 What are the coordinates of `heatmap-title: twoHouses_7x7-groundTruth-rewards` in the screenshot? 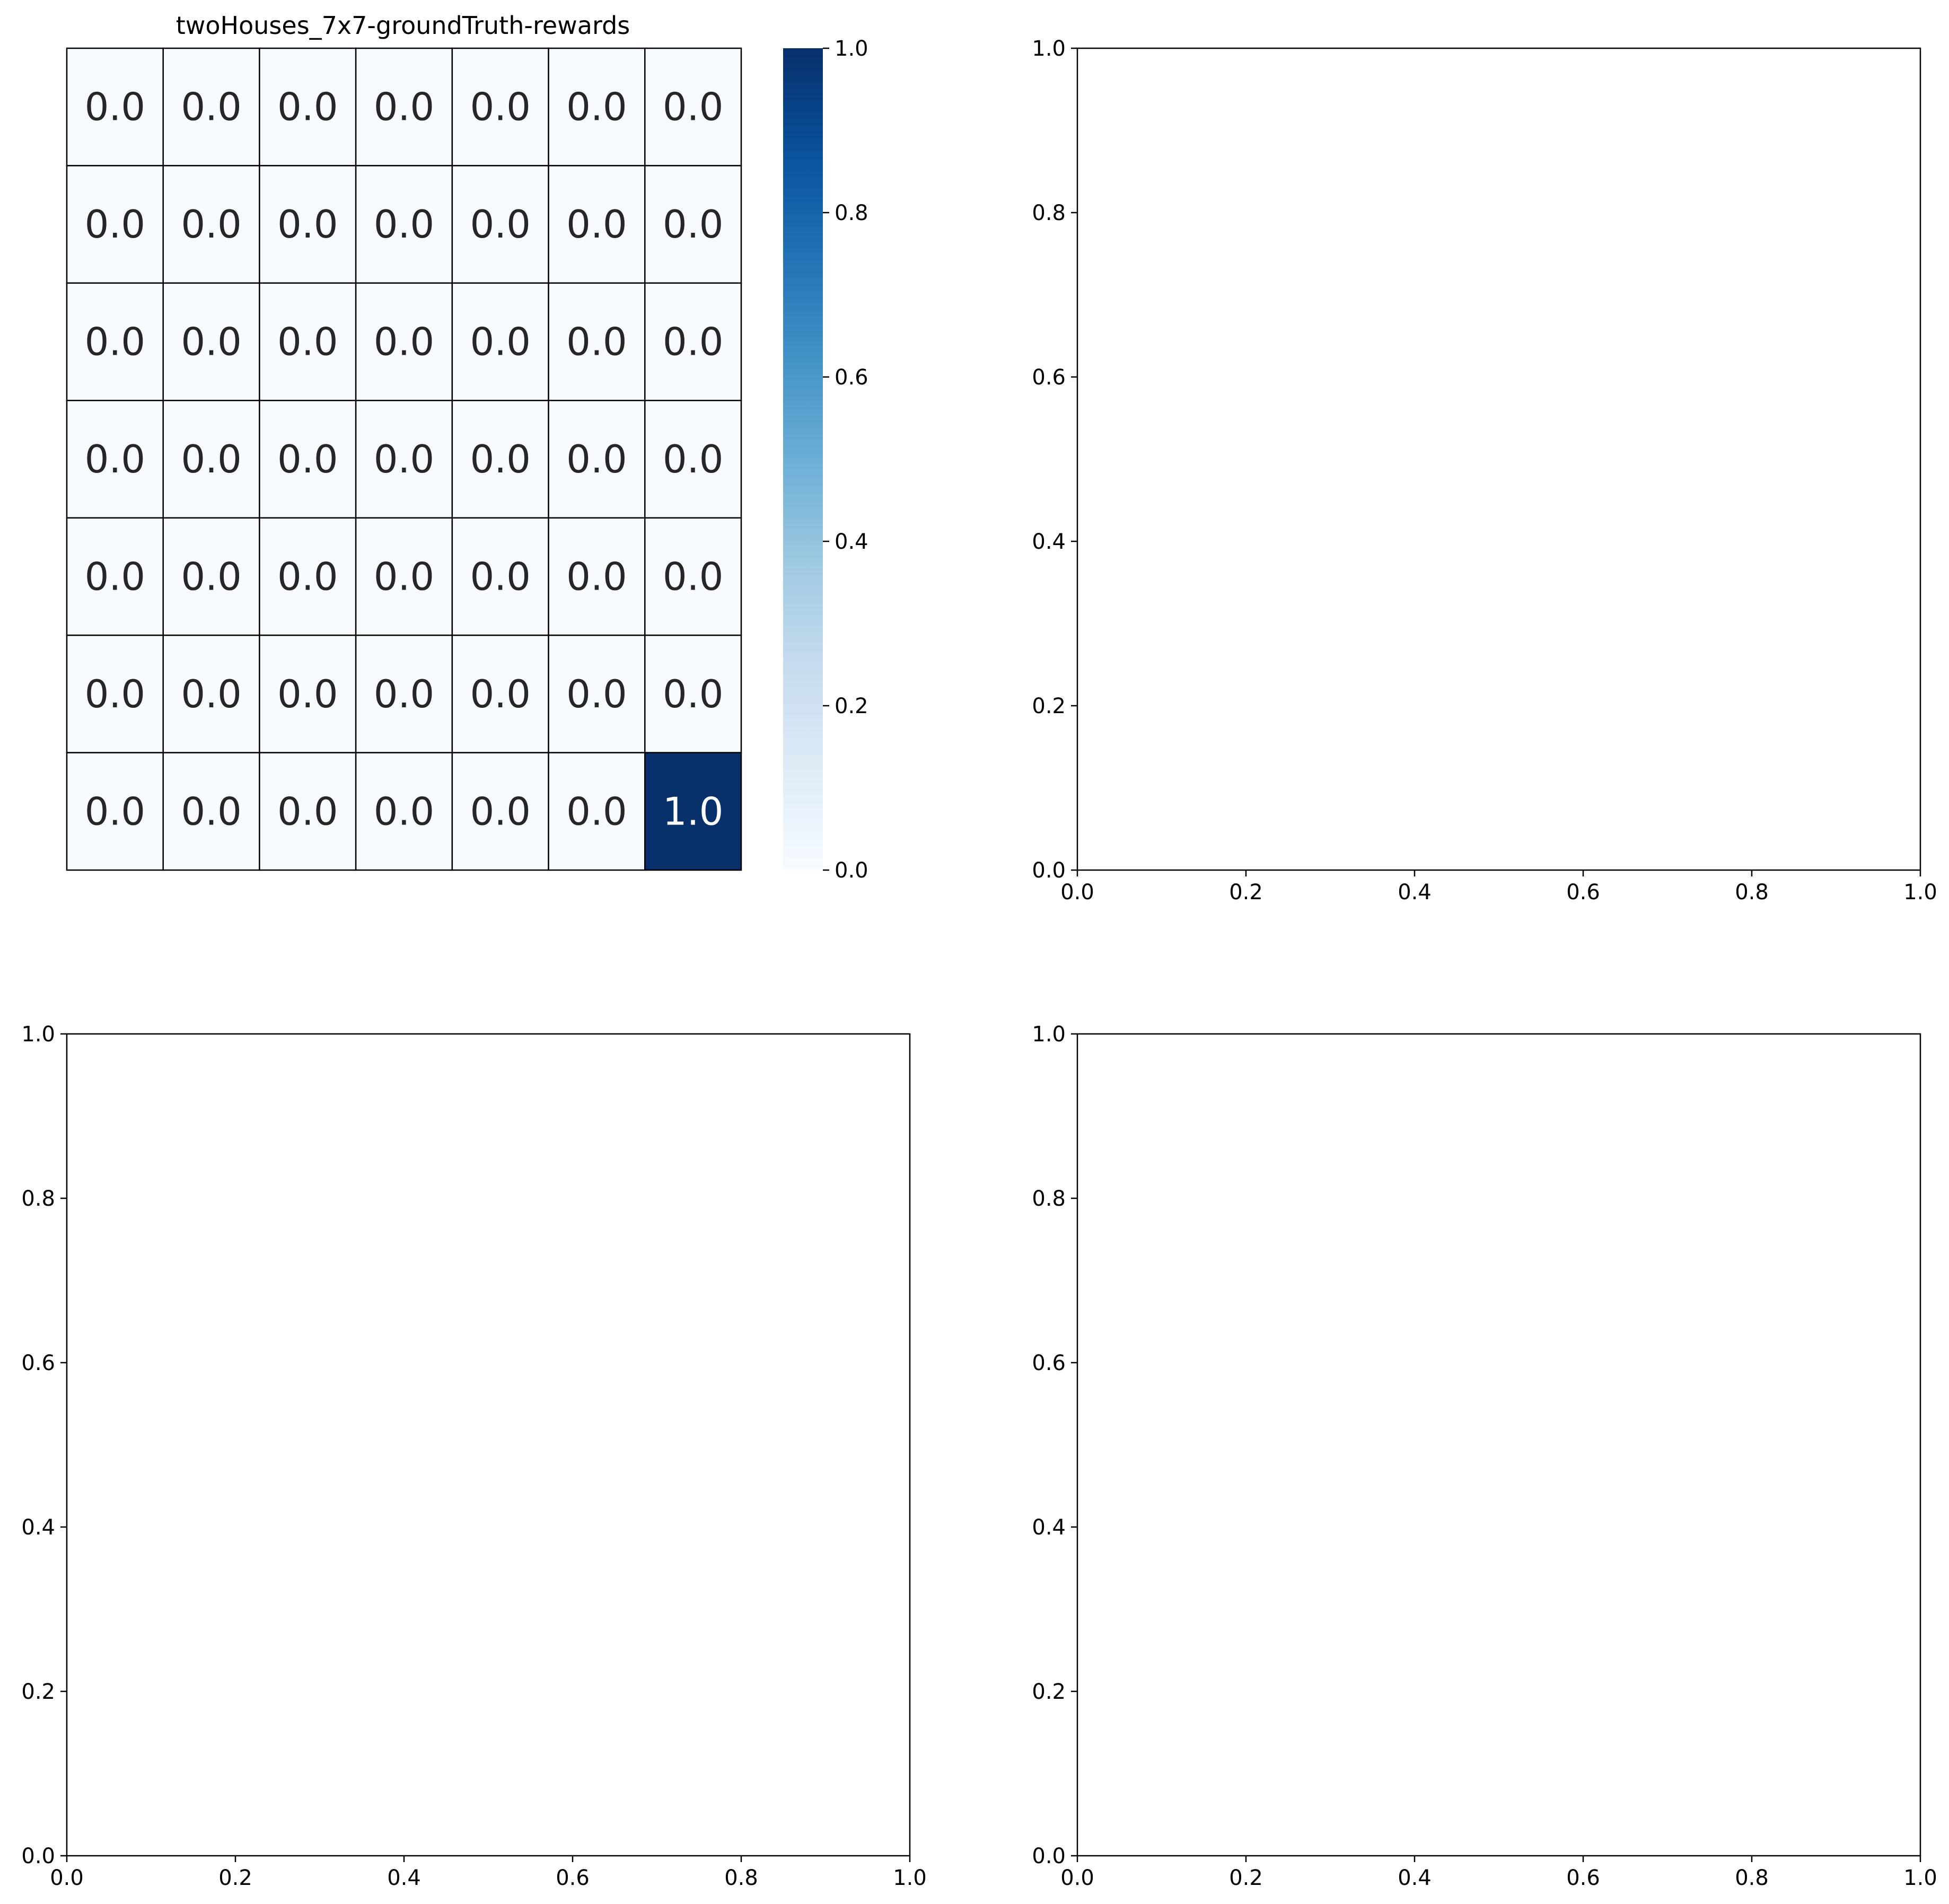 It's located at (403, 25).